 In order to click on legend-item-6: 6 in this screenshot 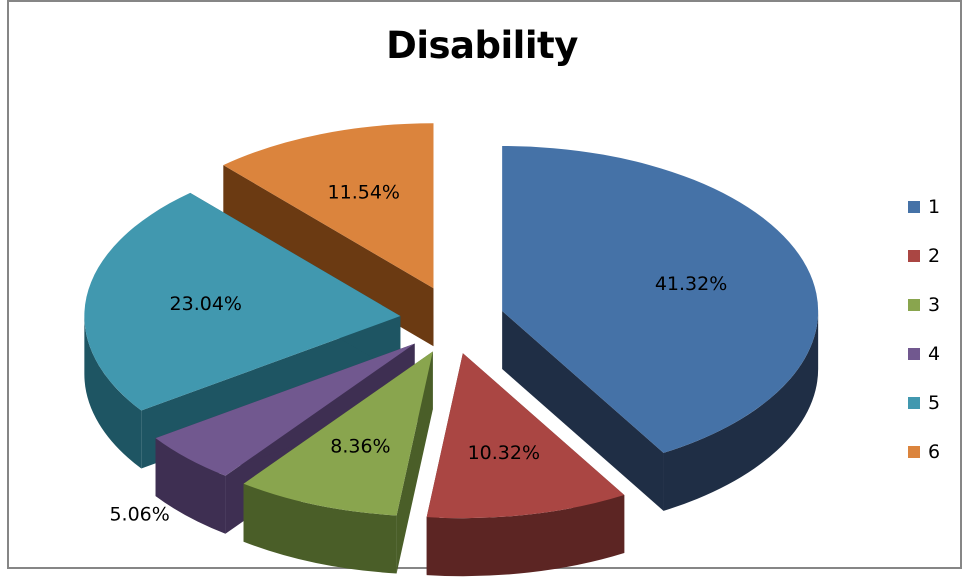, I will do `click(924, 452)`.